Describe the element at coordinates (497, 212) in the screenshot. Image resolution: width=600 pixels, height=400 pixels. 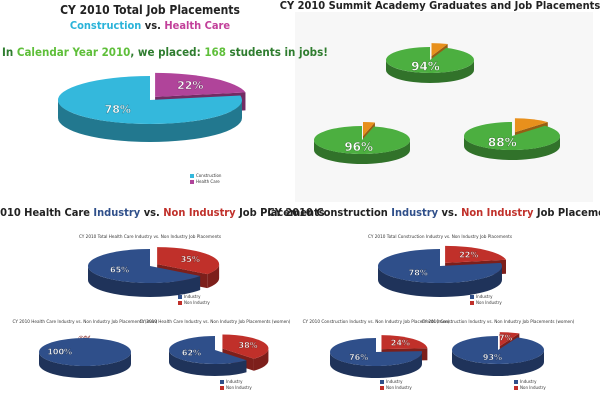
I see `heading-part: Non Industry` at that location.